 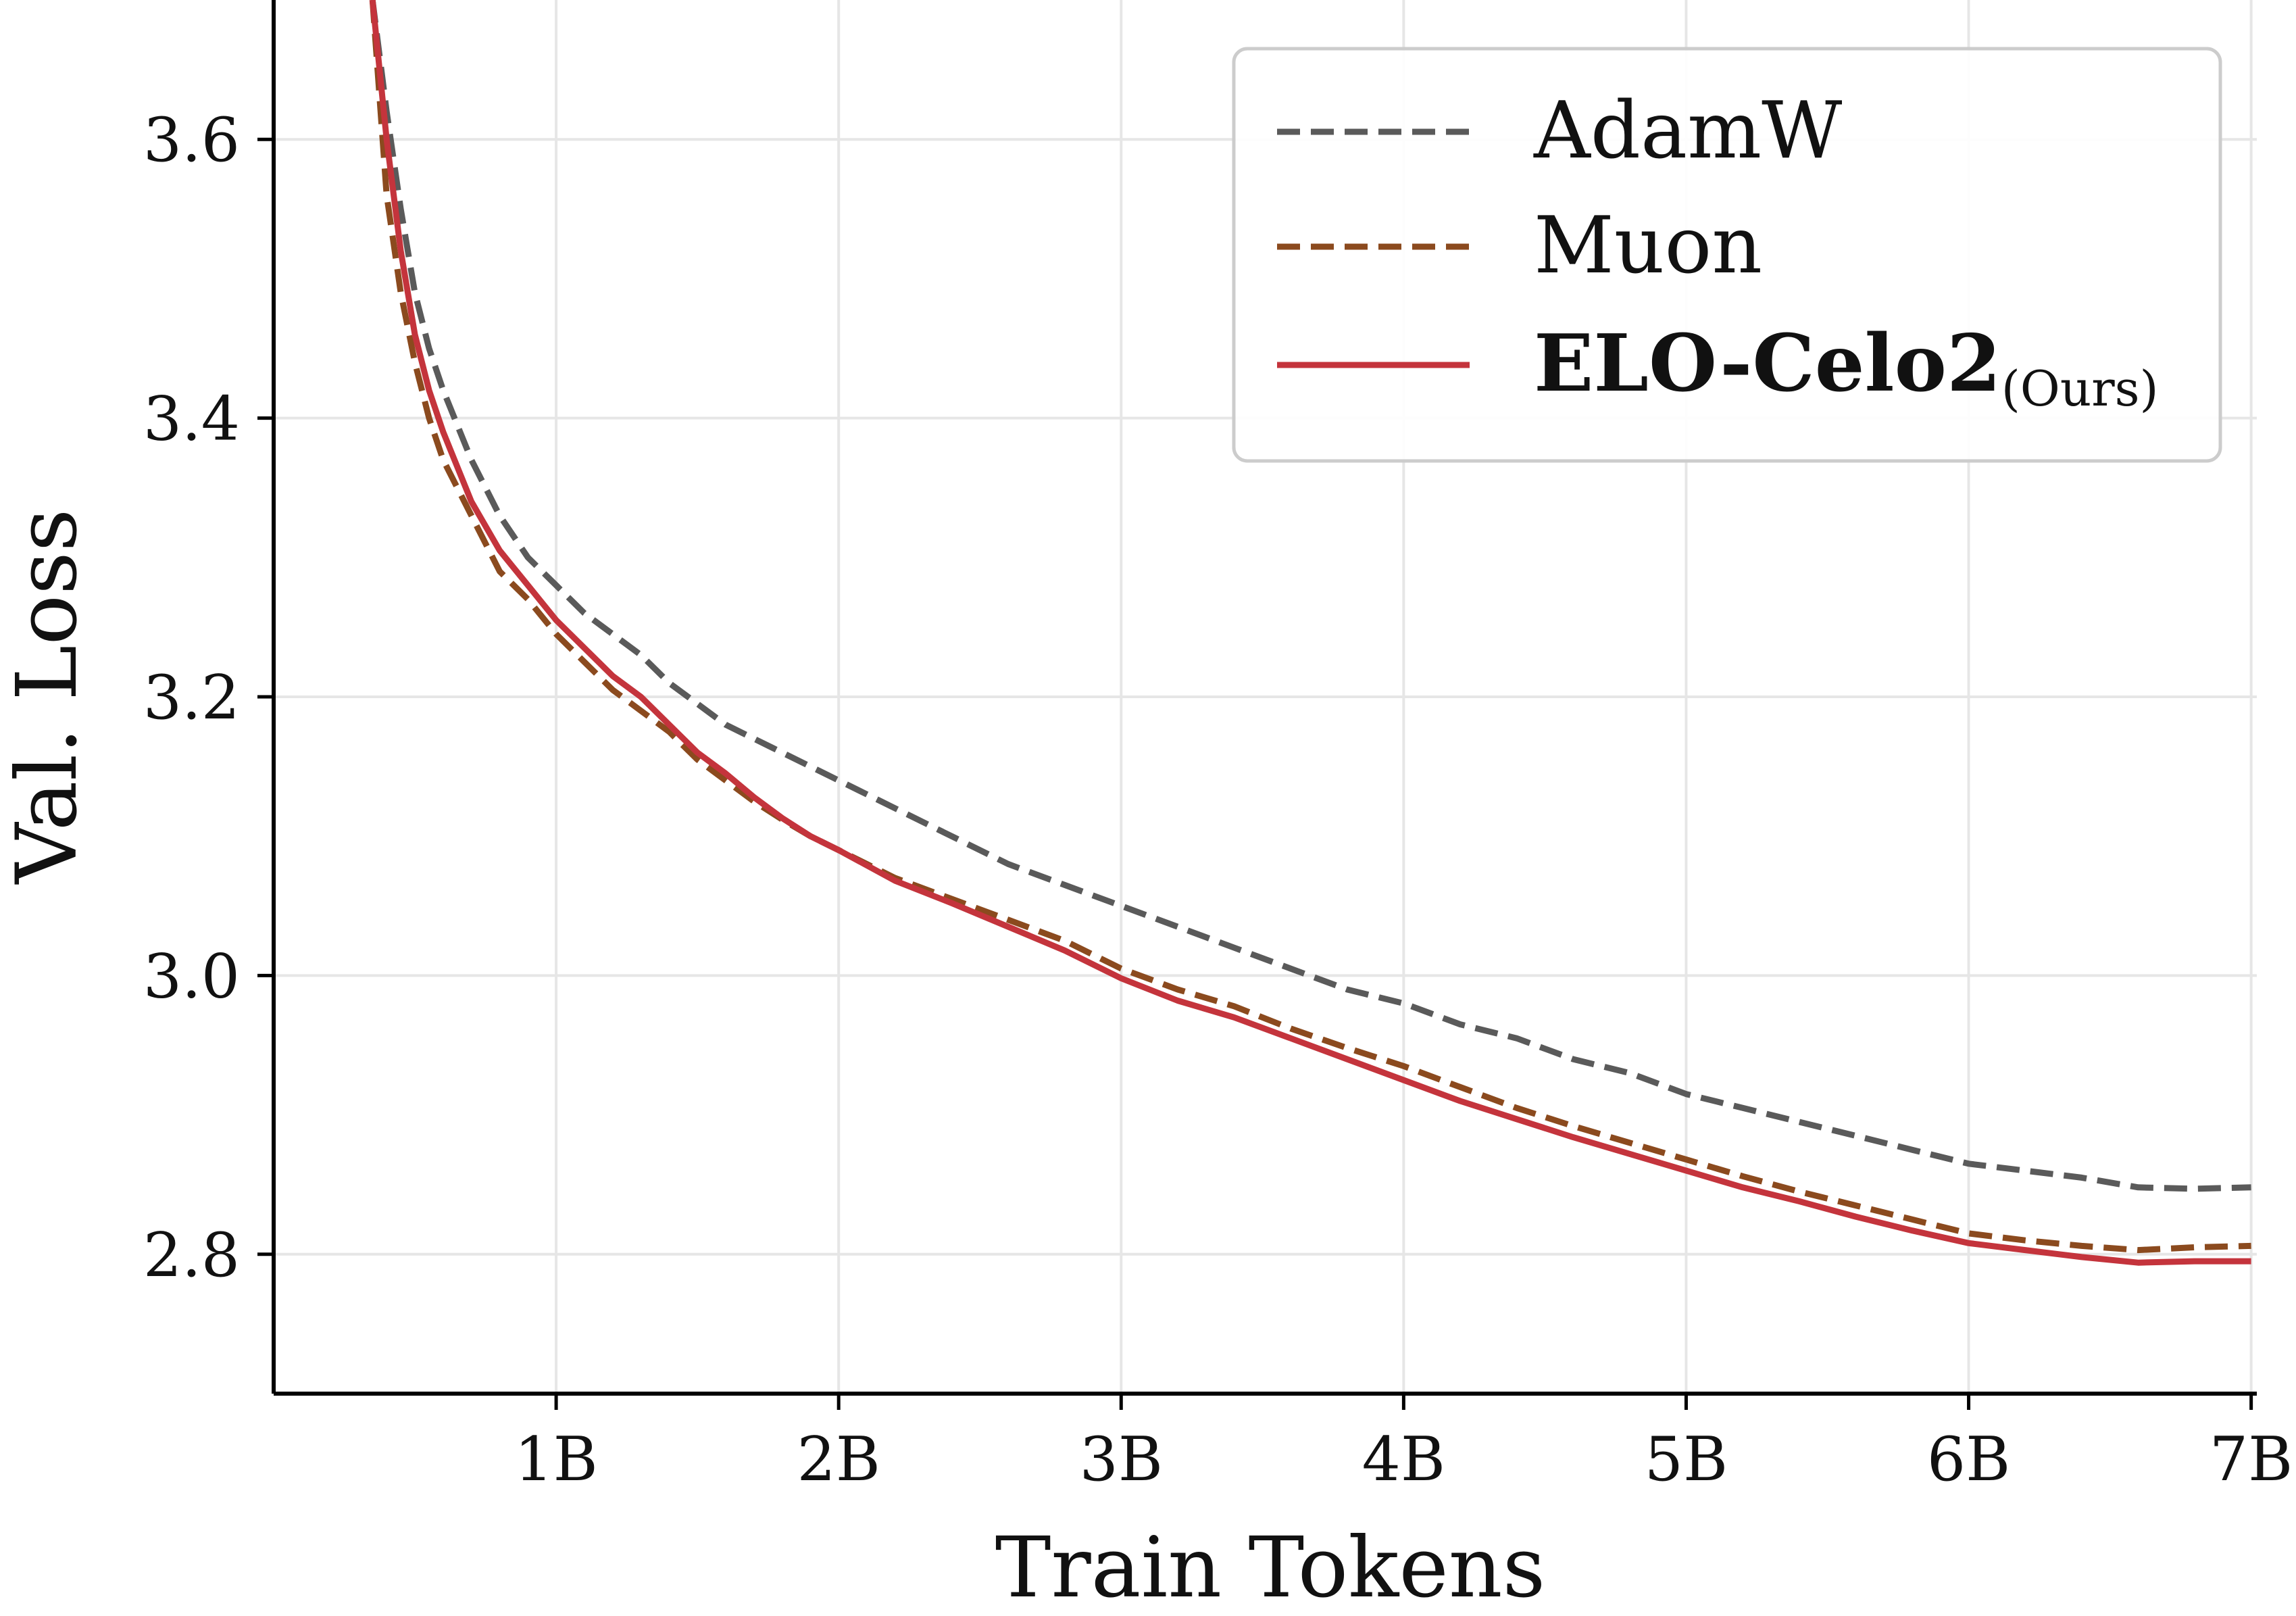 I want to click on x-tick-label: 5B, so click(x=1687, y=1459).